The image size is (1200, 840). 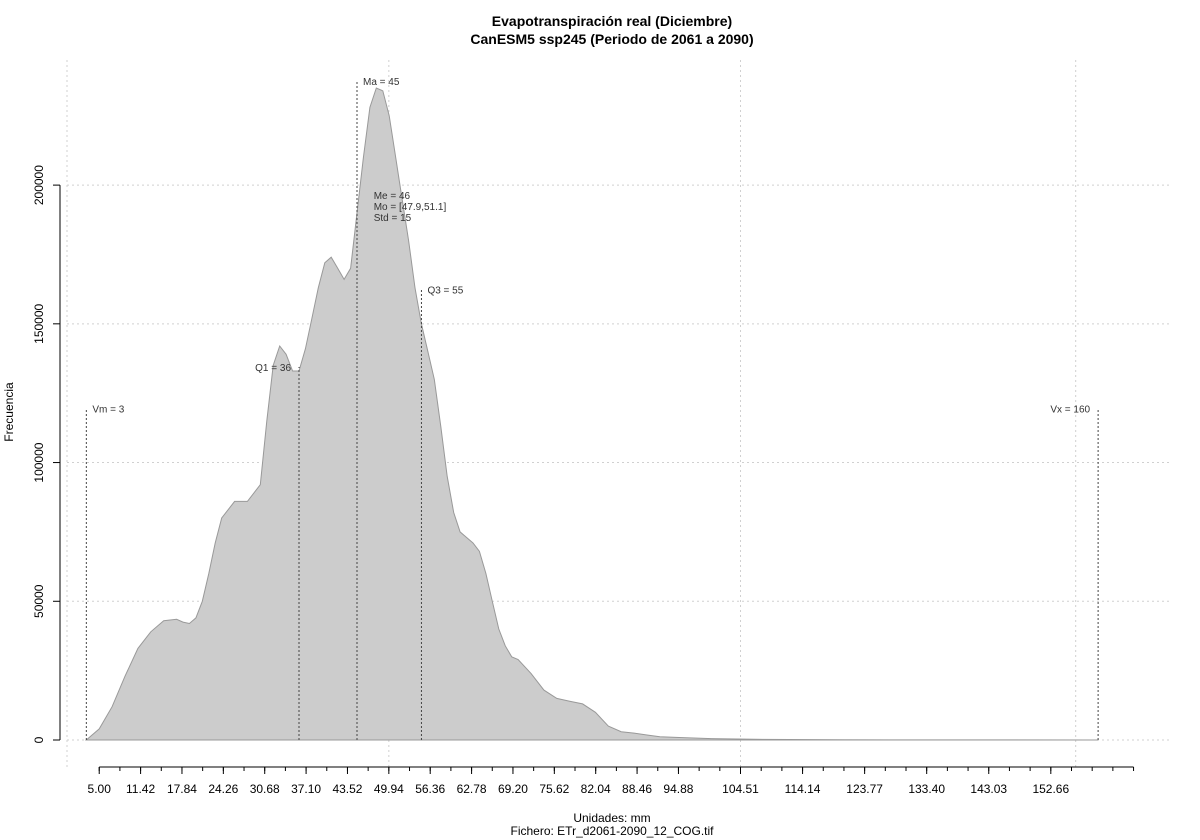 I want to click on x-tick-label-17: 123.77, so click(x=864, y=789).